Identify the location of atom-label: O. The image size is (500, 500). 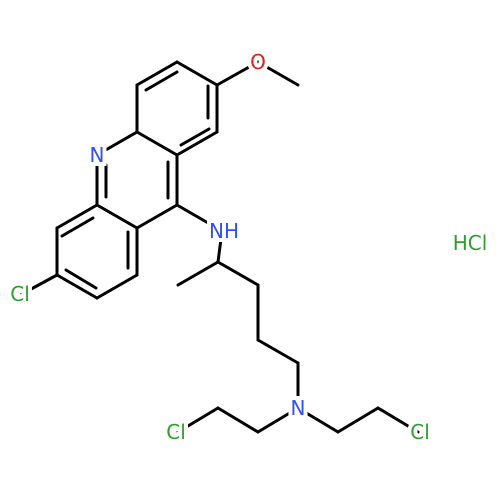
(258, 62).